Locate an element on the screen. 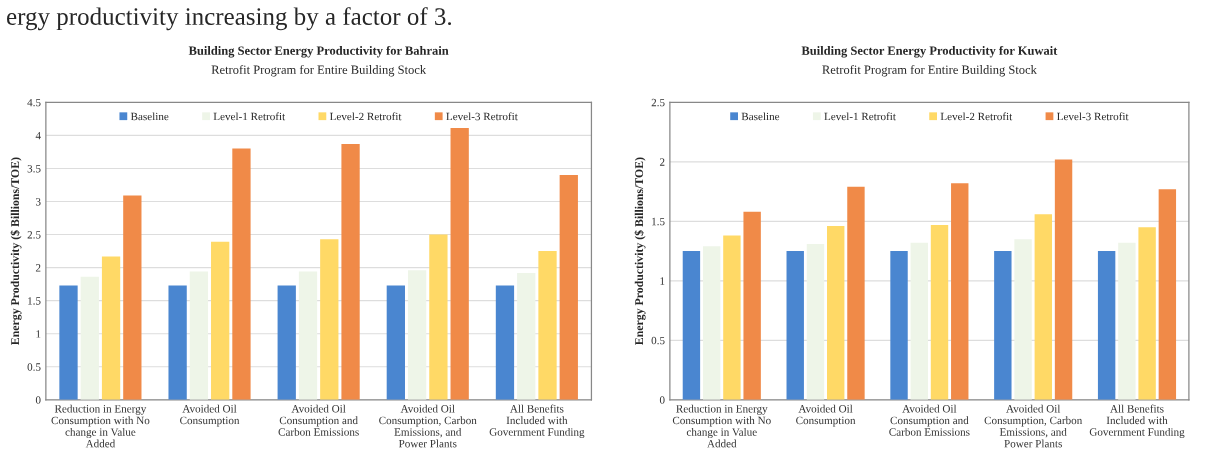  y-tick-label: 3 is located at coordinates (38, 202).